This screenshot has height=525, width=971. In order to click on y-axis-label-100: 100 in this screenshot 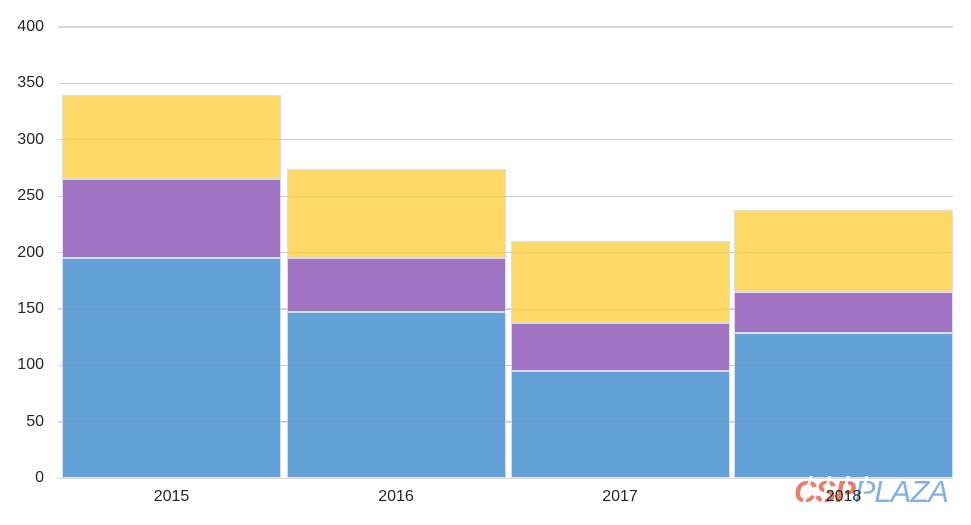, I will do `click(30, 365)`.